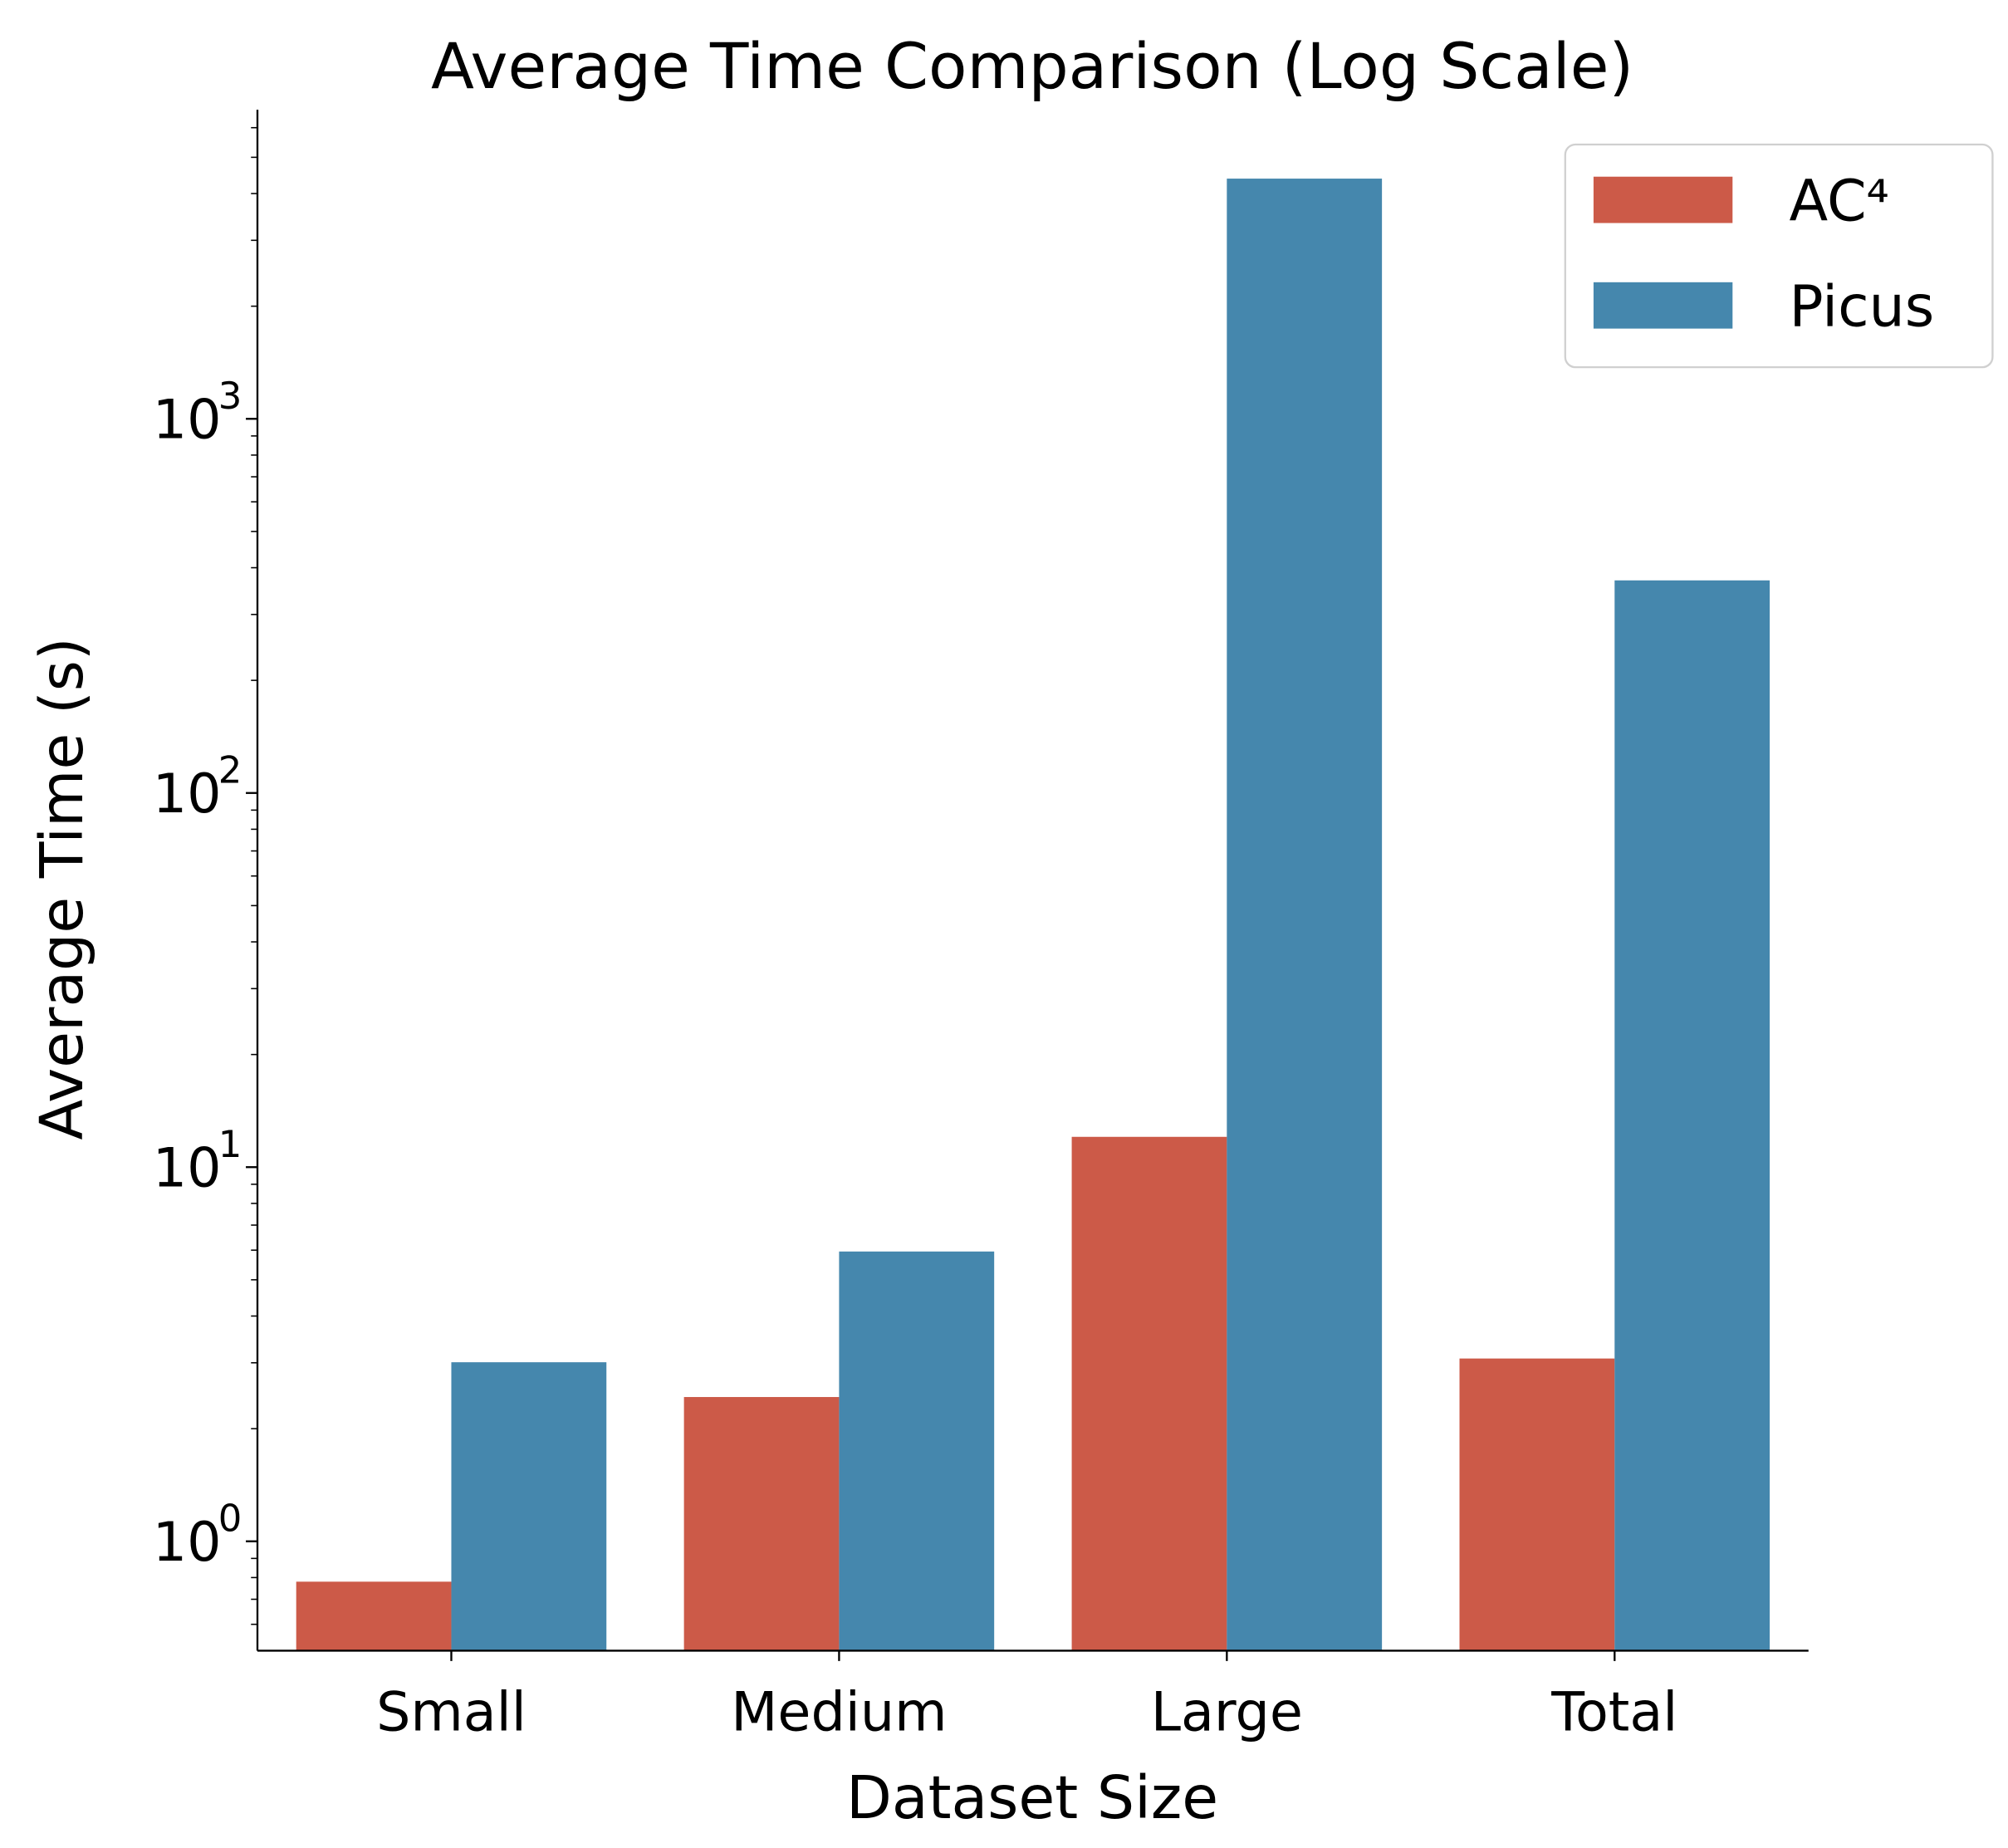 This screenshot has height=1848, width=2008. Describe the element at coordinates (761, 1524) in the screenshot. I see `bar-medium-ac4` at that location.